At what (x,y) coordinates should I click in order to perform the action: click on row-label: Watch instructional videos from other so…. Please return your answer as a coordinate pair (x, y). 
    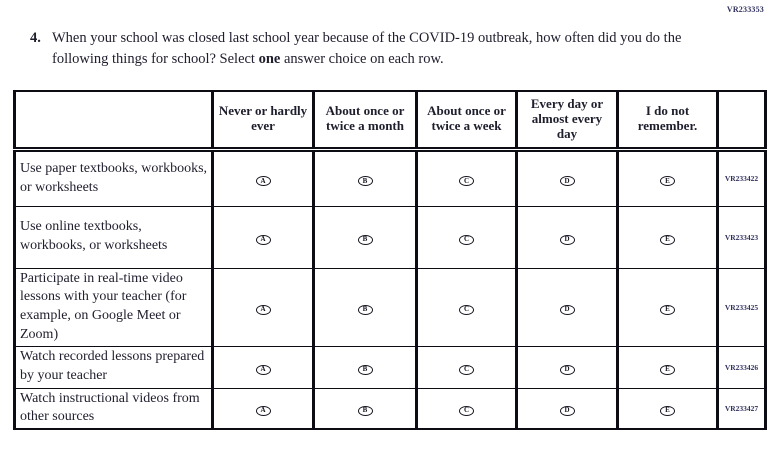
    Looking at the image, I should click on (113, 408).